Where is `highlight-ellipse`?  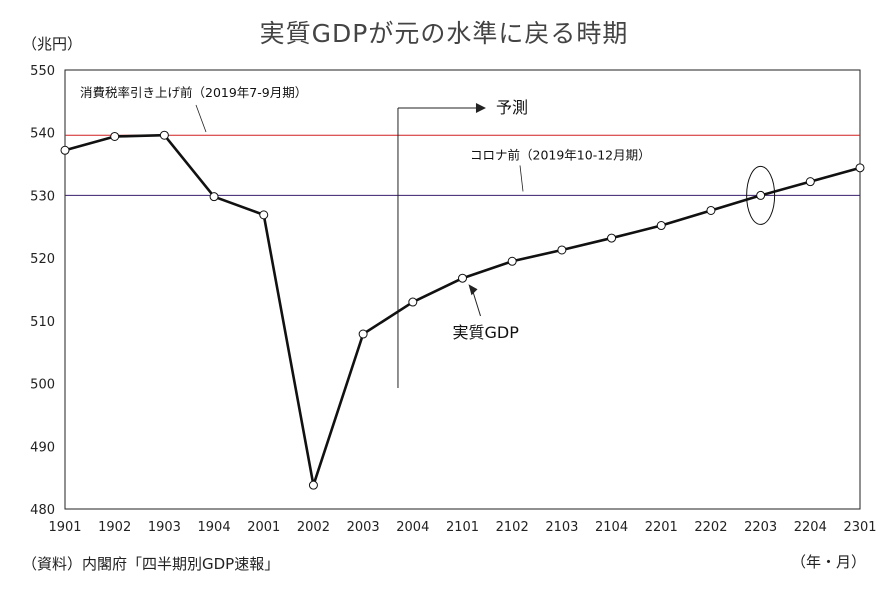
highlight-ellipse is located at coordinates (761, 195).